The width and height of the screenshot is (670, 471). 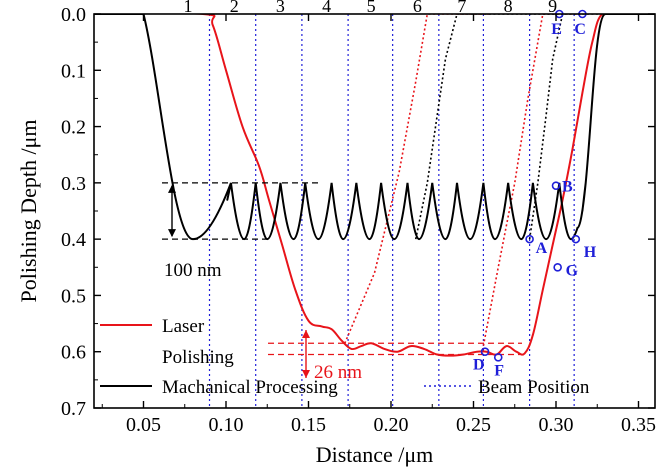 I want to click on point-d, so click(x=485, y=352).